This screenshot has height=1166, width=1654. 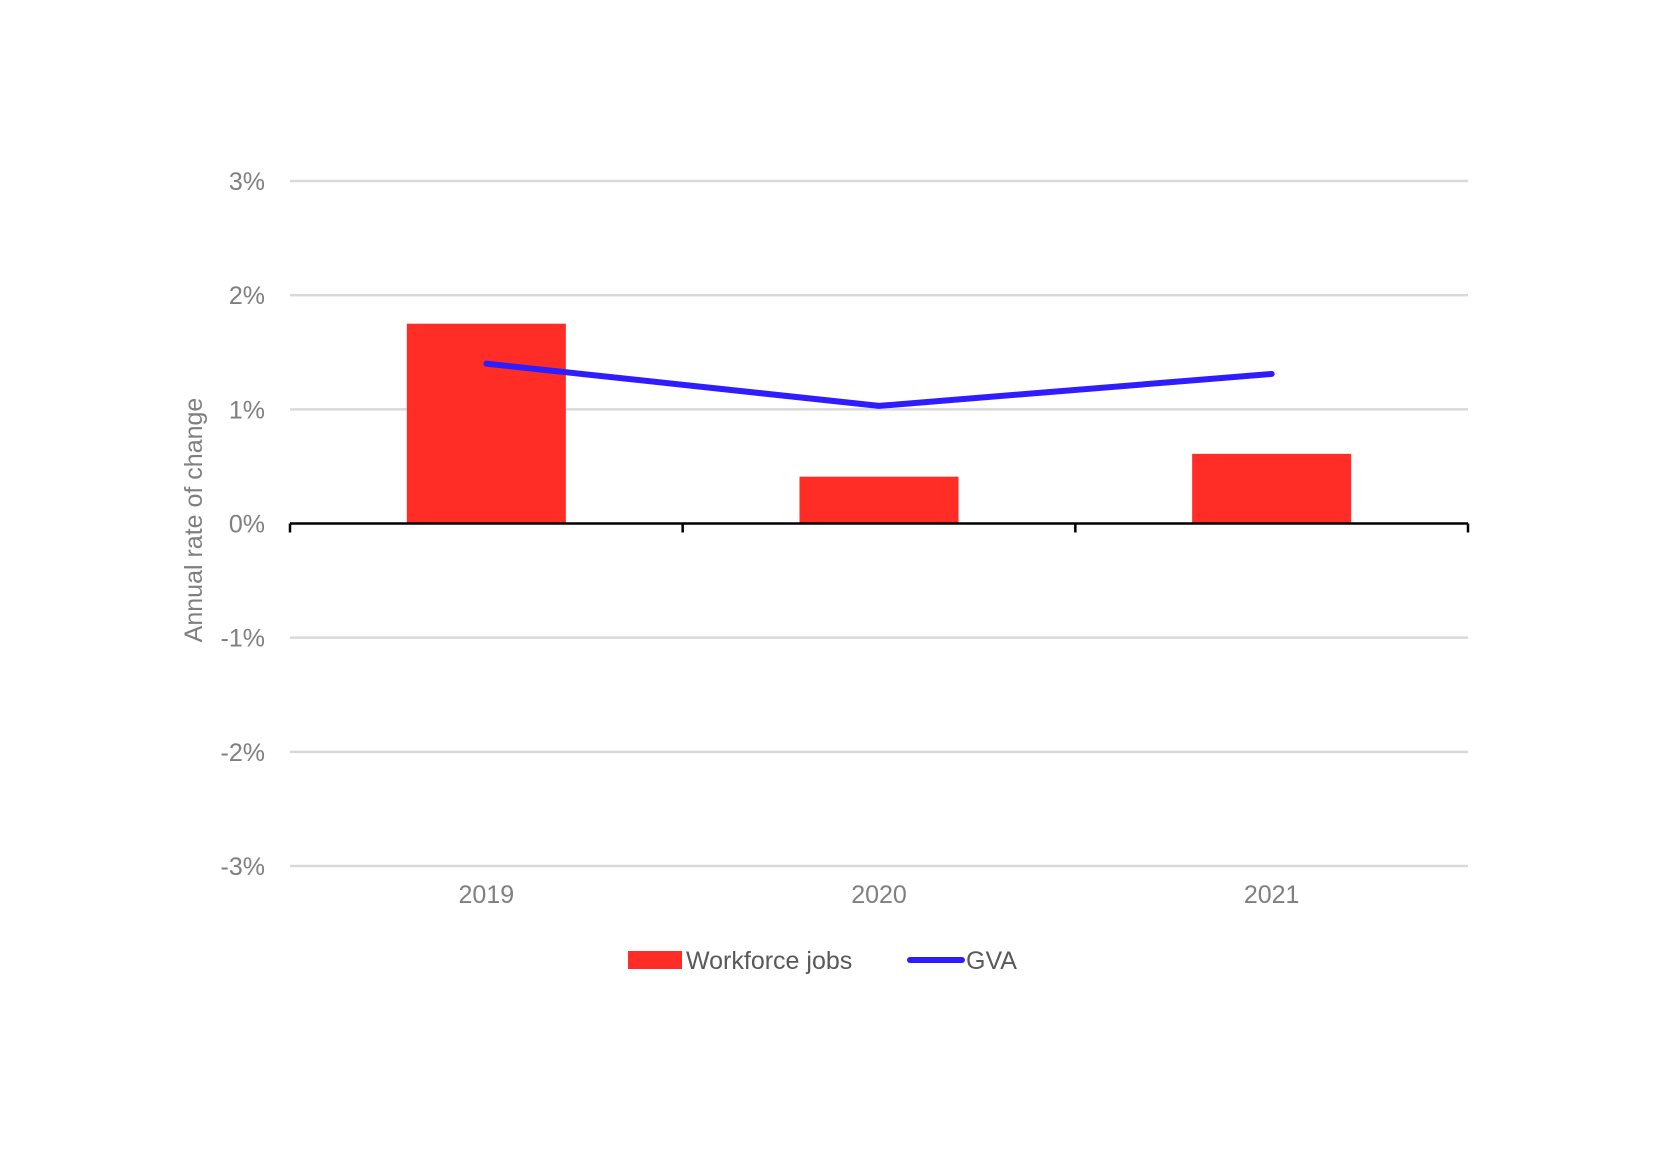 I want to click on y-axis-title: Annual rate of change, so click(x=194, y=520).